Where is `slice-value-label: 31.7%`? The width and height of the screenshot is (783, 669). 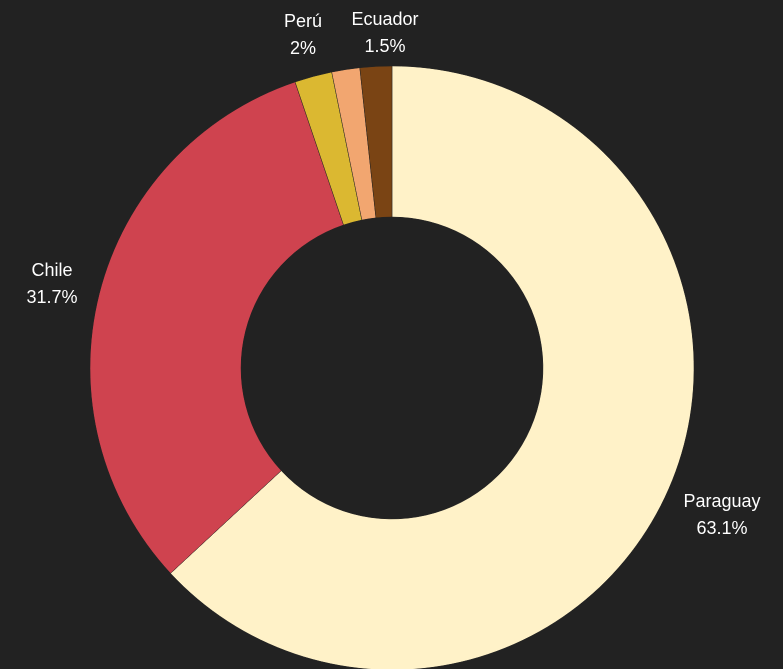 slice-value-label: 31.7% is located at coordinates (51, 297).